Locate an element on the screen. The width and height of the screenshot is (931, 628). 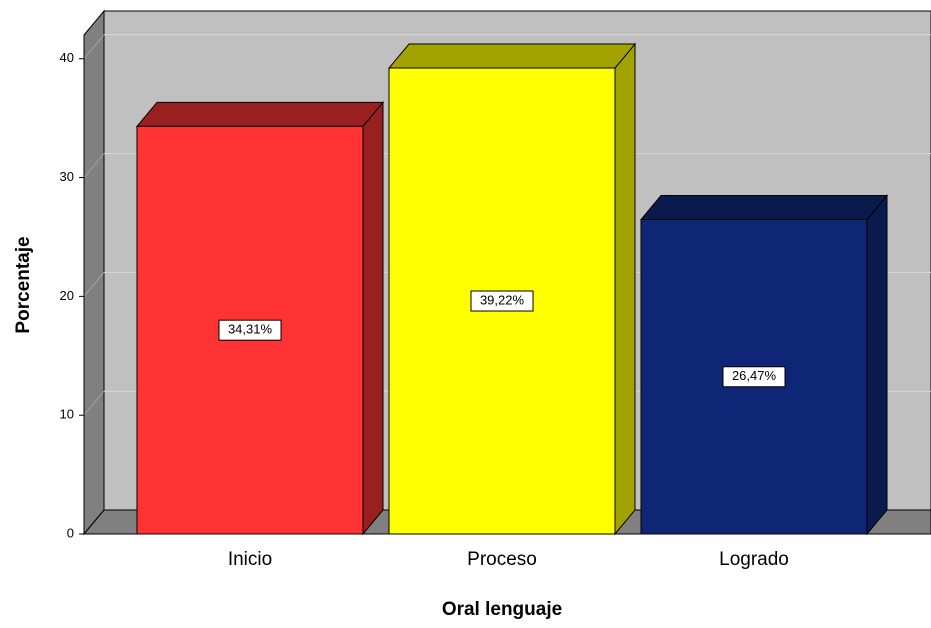
y-tick-label: 30 is located at coordinates (67, 176).